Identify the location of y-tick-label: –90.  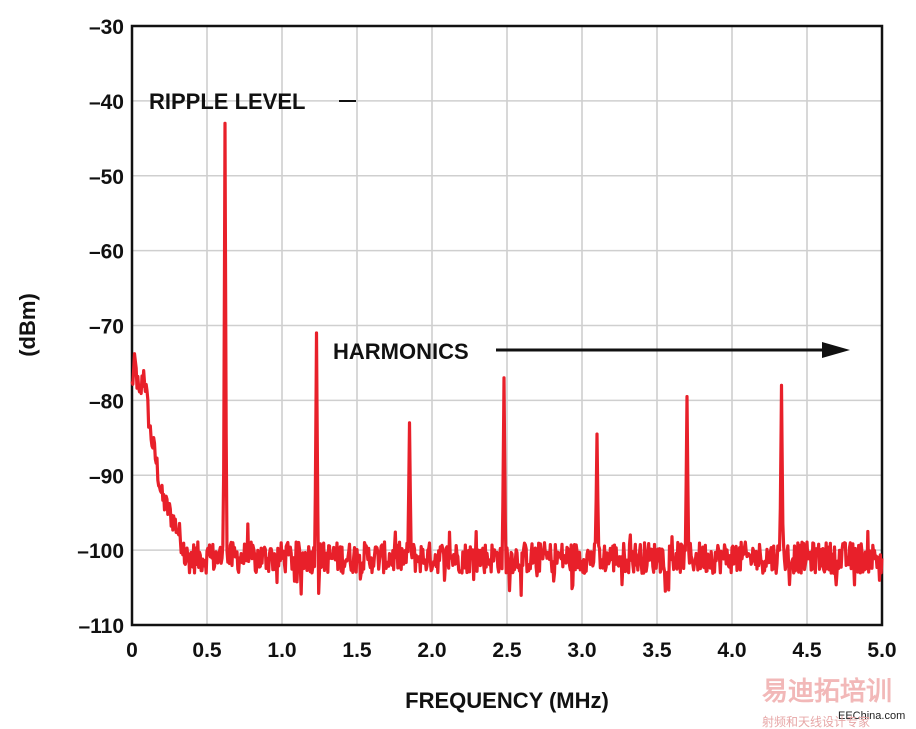
(106, 476).